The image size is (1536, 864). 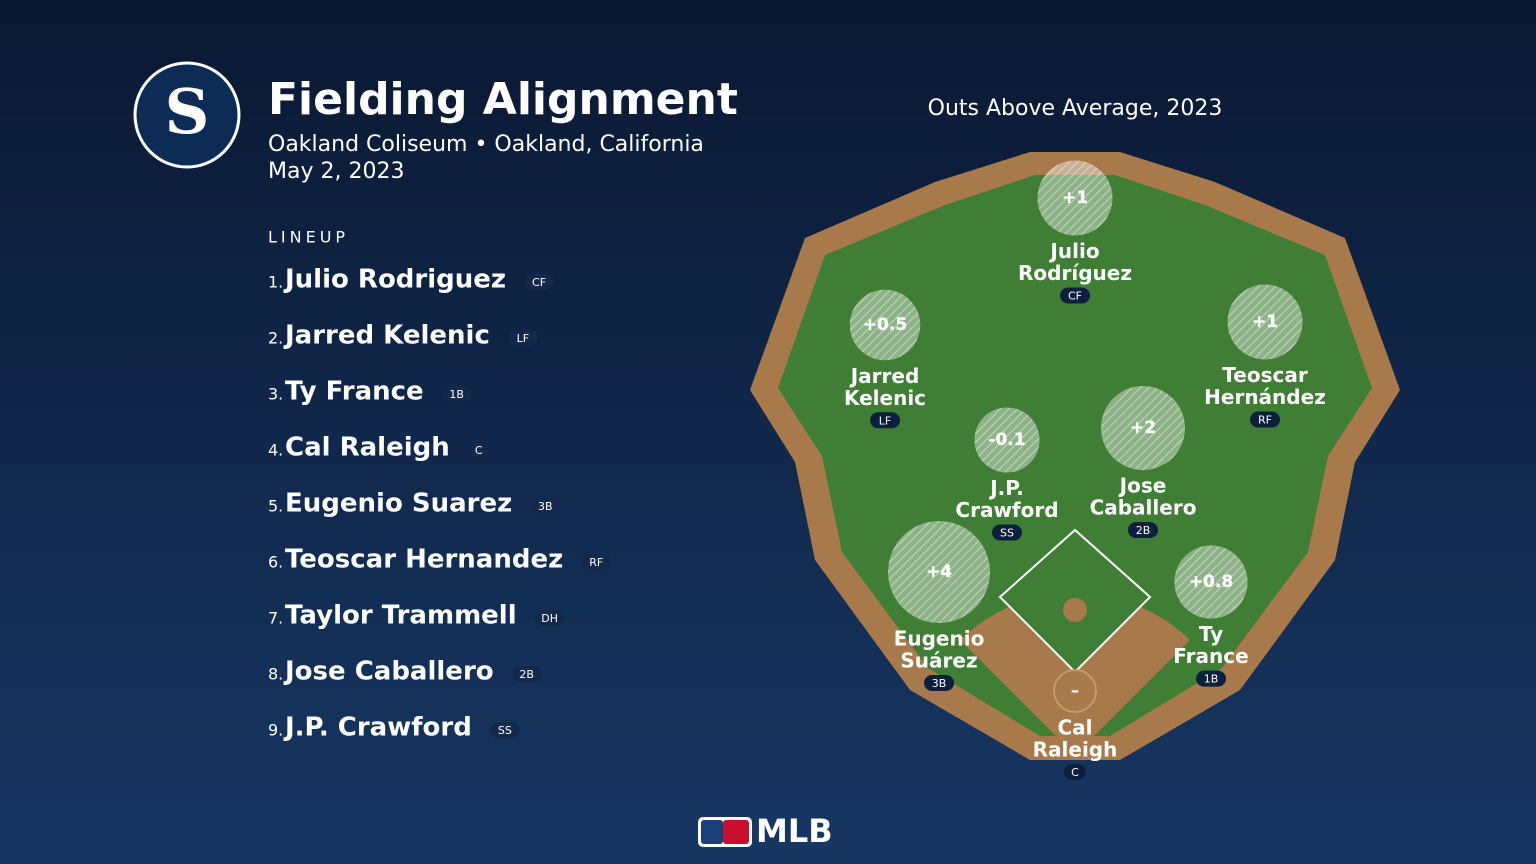 I want to click on player-name: Hernández, so click(x=1265, y=397).